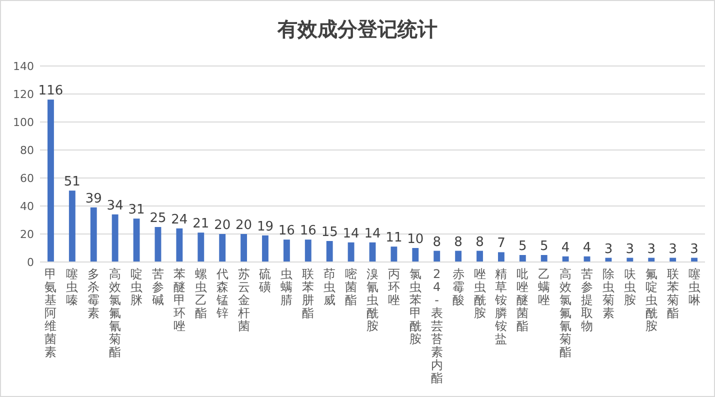 This screenshot has width=715, height=397. I want to click on x-tick-label: 多杀霉素, so click(94, 293).